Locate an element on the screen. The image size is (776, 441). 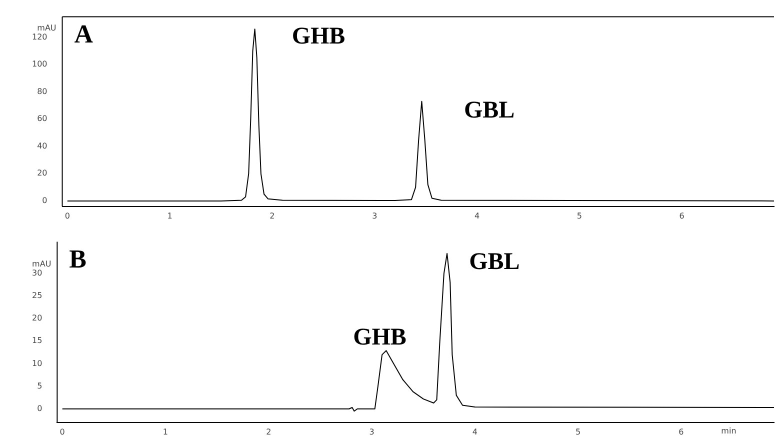
y-tick-label: 10 is located at coordinates (37, 363).